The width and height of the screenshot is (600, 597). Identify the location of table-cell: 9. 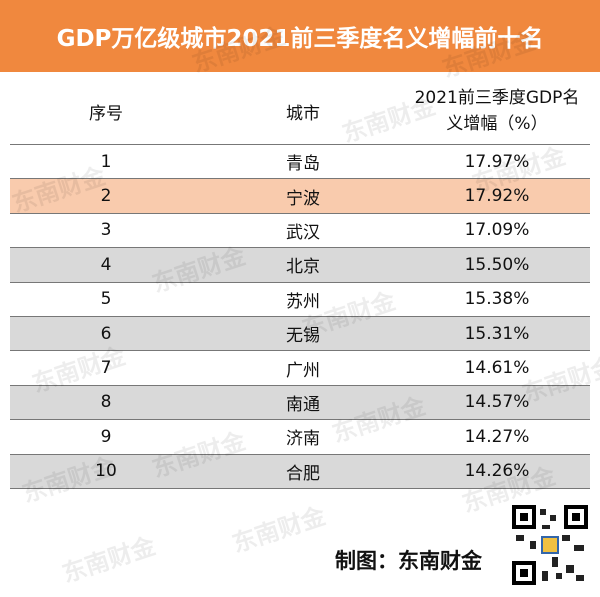
(106, 437).